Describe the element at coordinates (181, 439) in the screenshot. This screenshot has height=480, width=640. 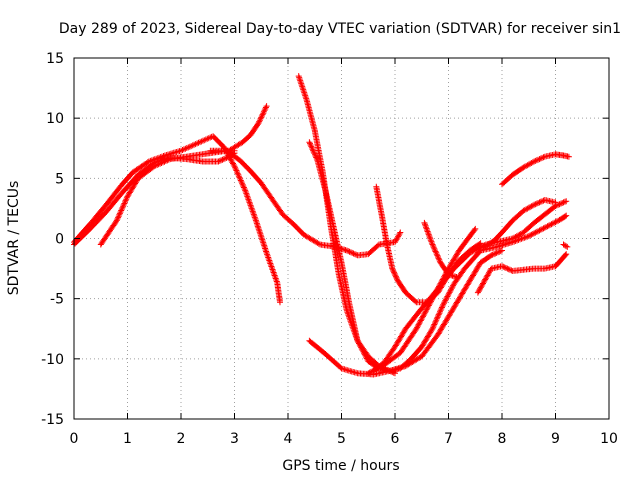
I see `x-tick-label: 2` at that location.